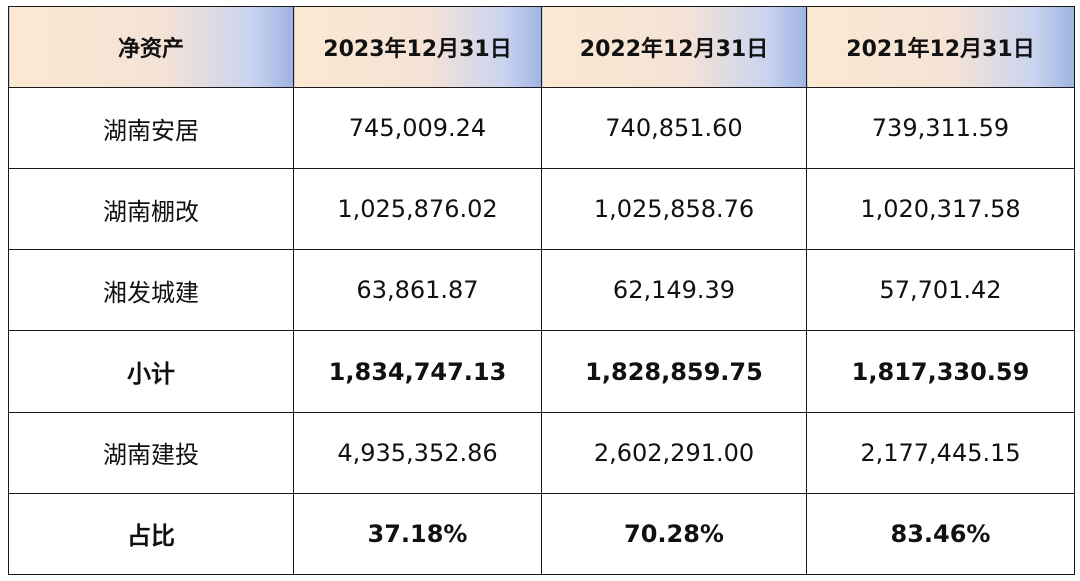  Describe the element at coordinates (151, 452) in the screenshot. I see `row-label: 湖南建投` at that location.